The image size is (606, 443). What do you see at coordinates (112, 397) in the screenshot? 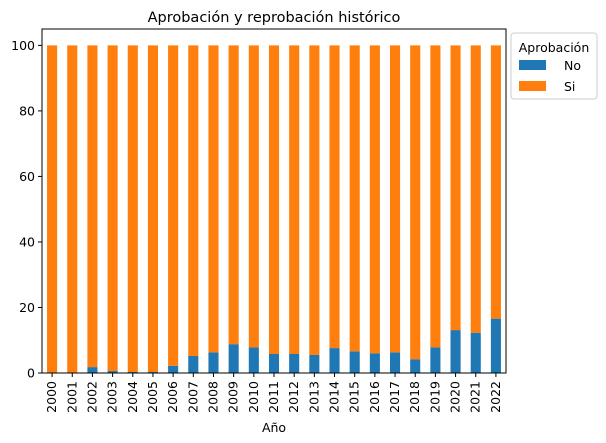
I see `x-tick-label-2003: 2003` at bounding box center [112, 397].